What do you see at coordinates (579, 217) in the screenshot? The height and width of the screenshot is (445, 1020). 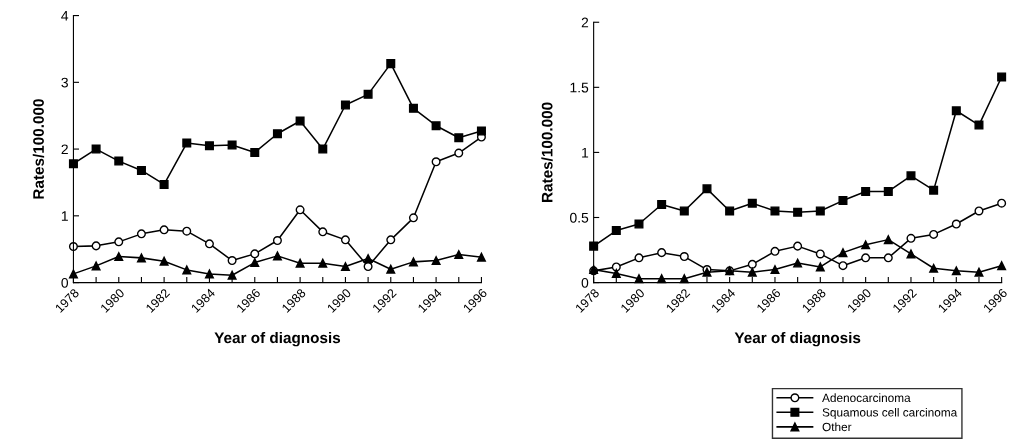 I see `y-tick-label: 0.5` at bounding box center [579, 217].